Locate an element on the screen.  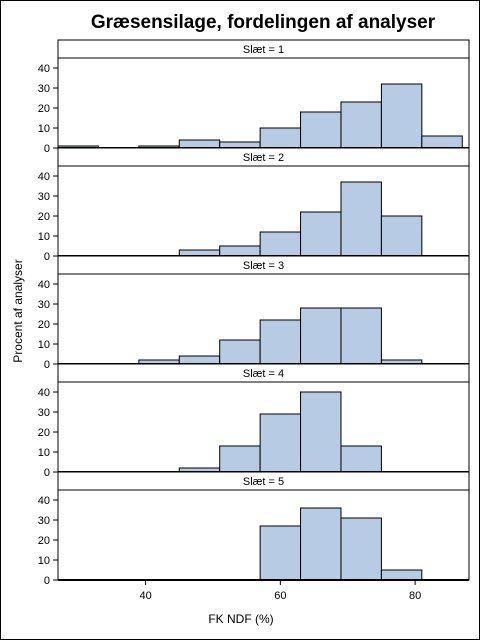
panel-strip-label: Slæt = 1 is located at coordinates (263, 50).